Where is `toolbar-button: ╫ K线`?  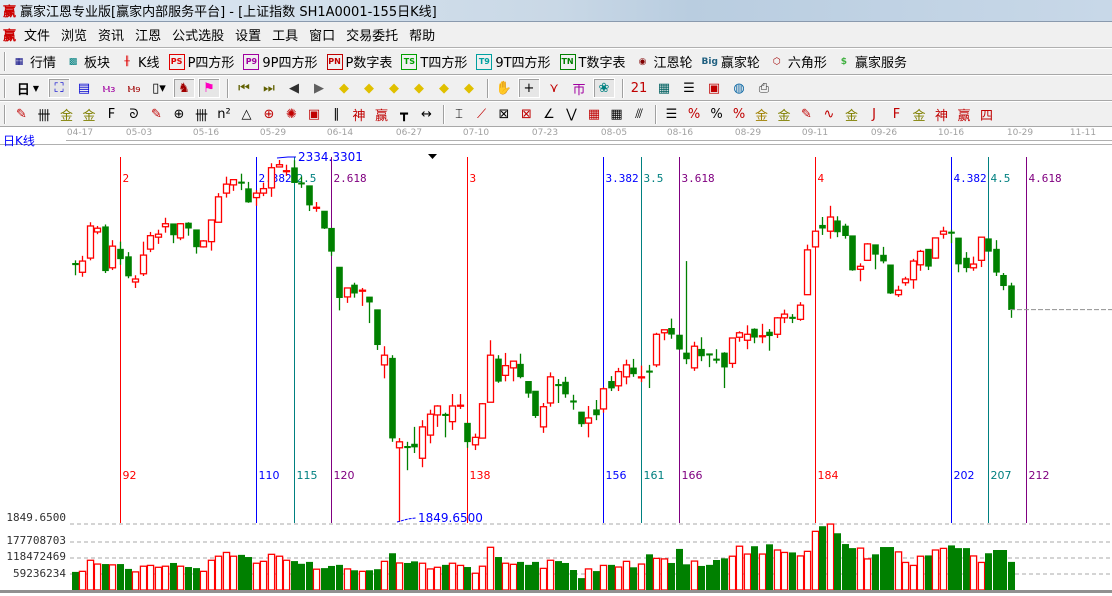
toolbar-button: ╫ K线 is located at coordinates (139, 61).